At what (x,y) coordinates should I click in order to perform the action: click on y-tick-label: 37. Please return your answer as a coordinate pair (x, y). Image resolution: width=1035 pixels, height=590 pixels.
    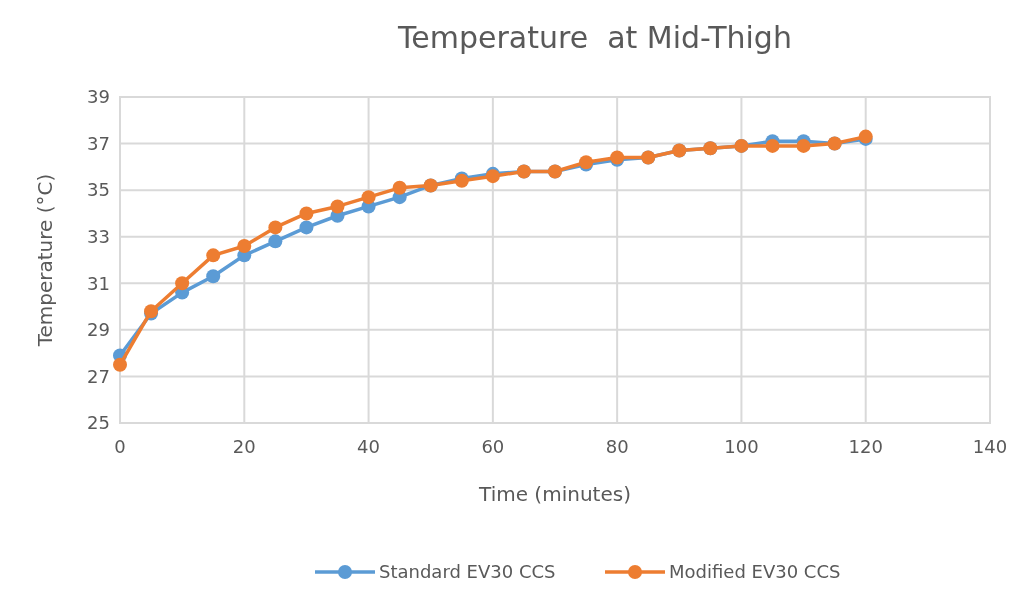
    Looking at the image, I should click on (98, 143).